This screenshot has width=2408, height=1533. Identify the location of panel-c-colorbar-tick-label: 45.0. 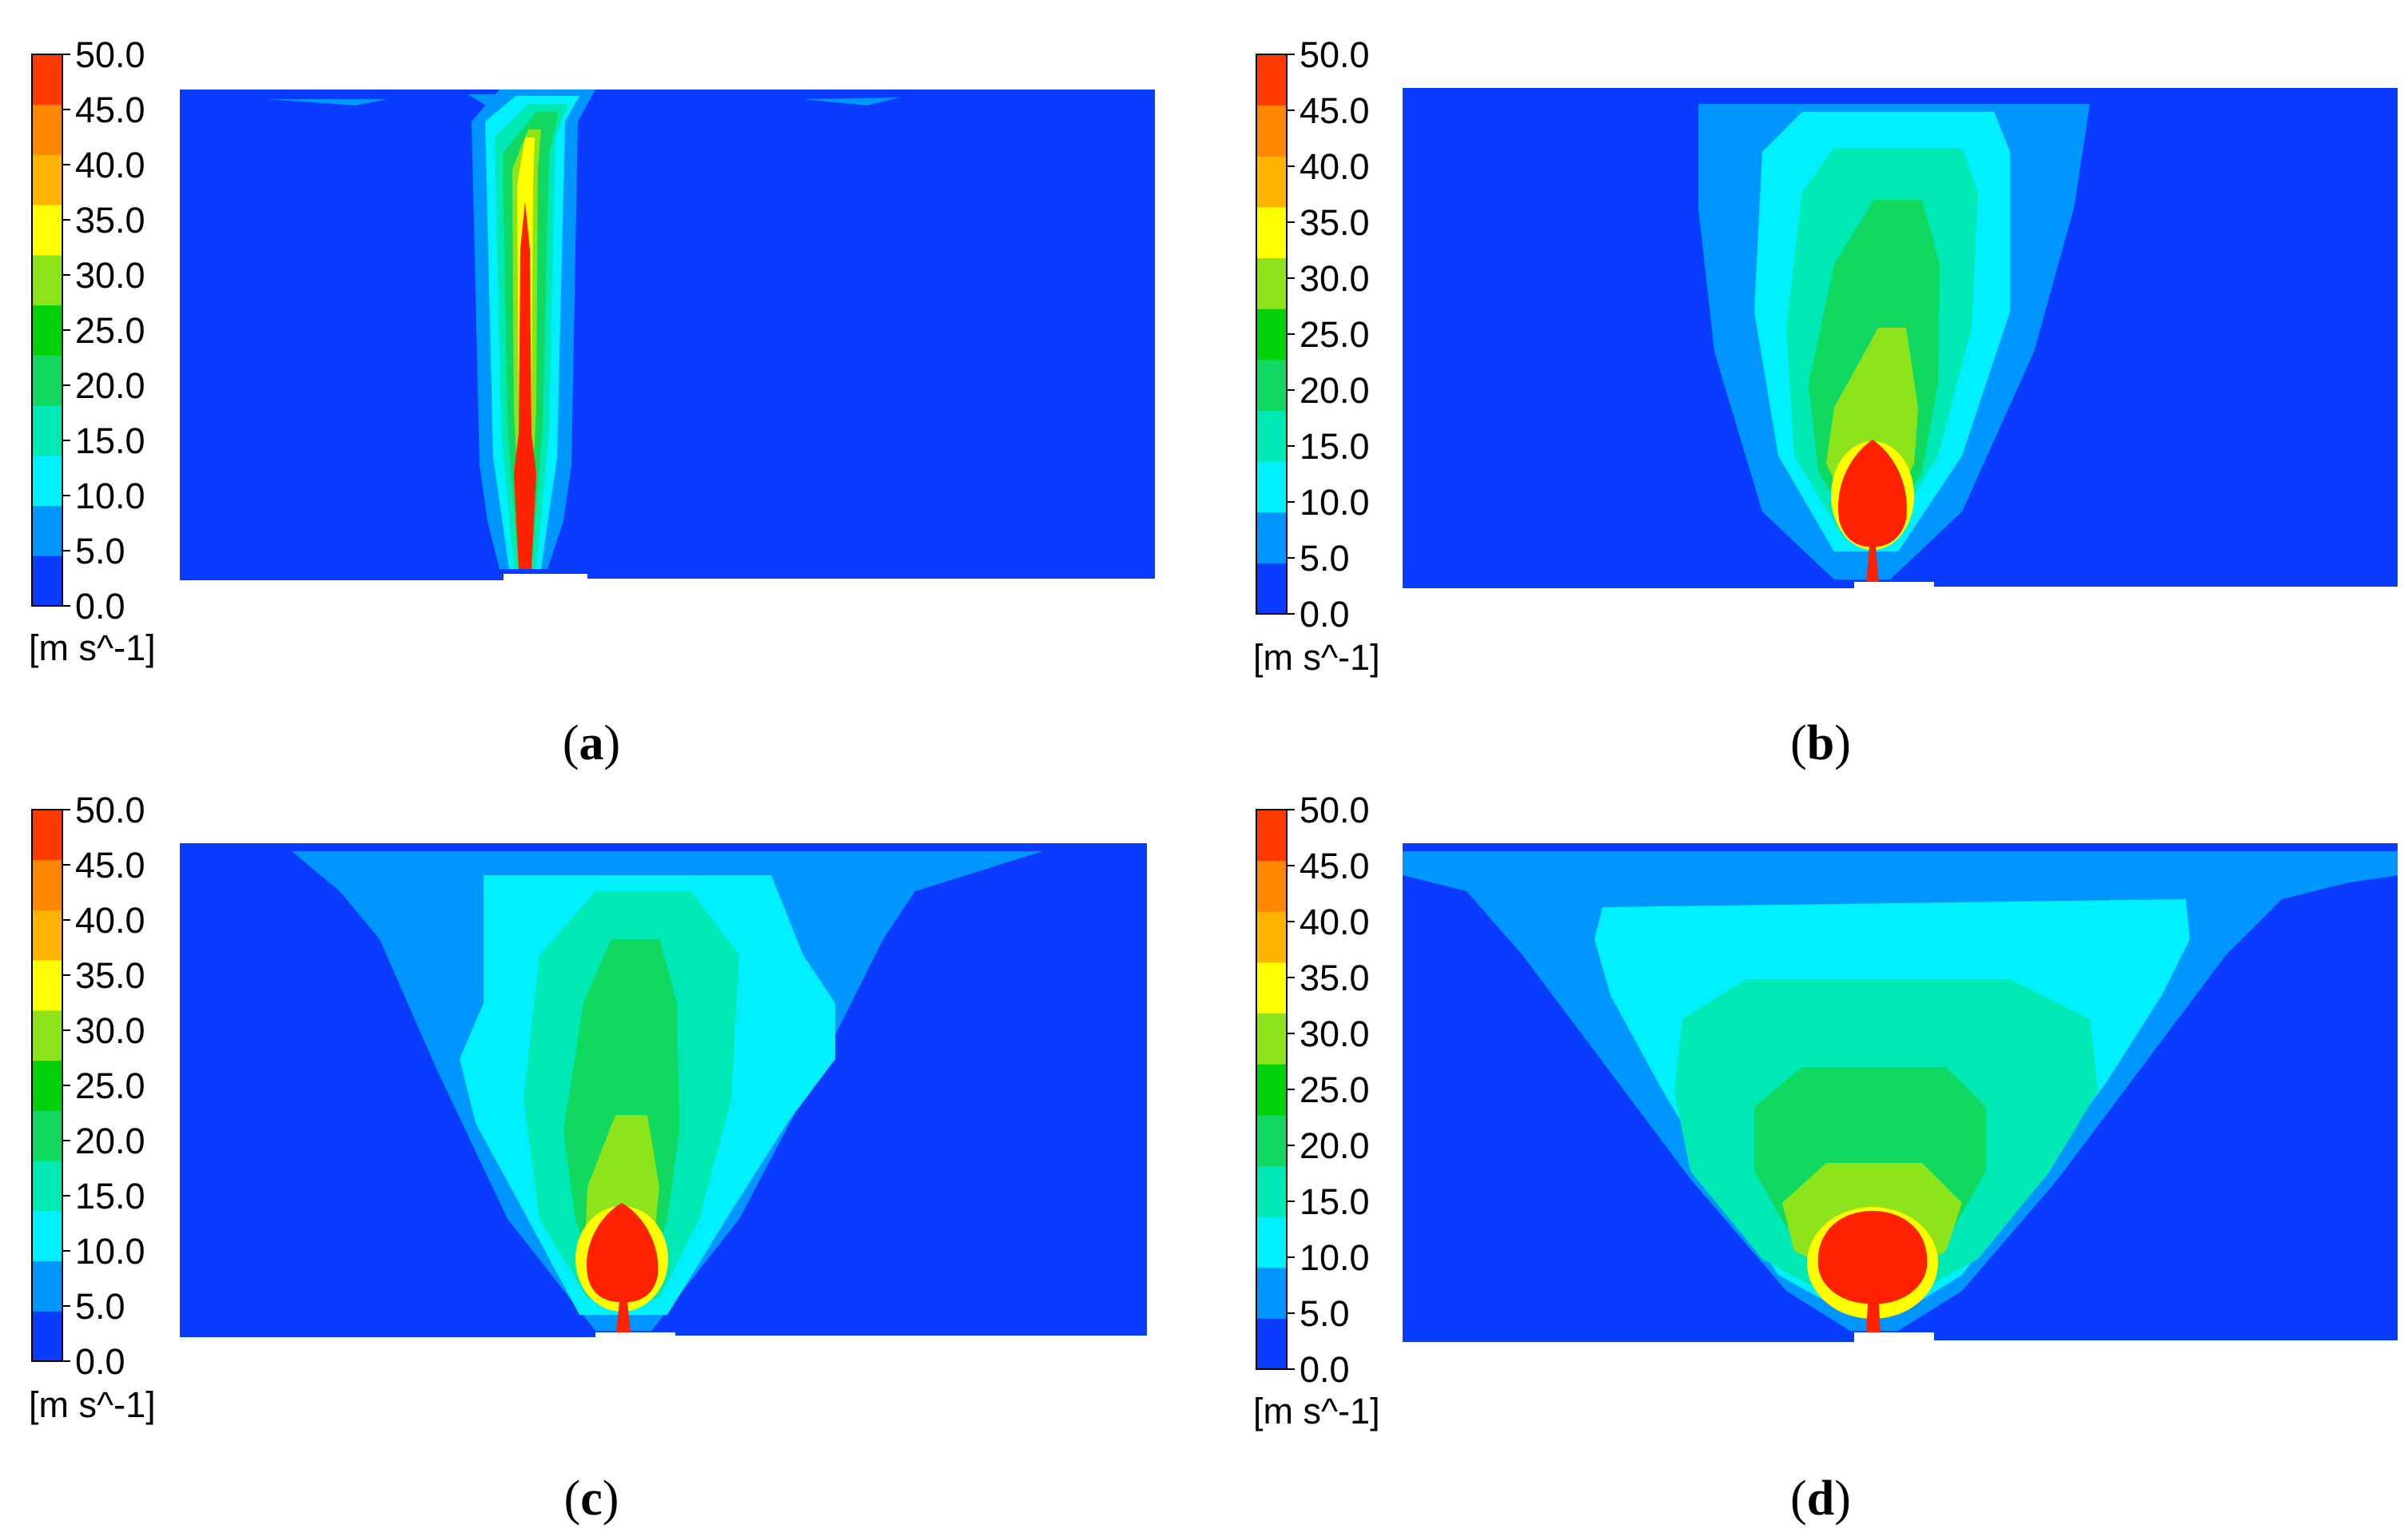
(110, 865).